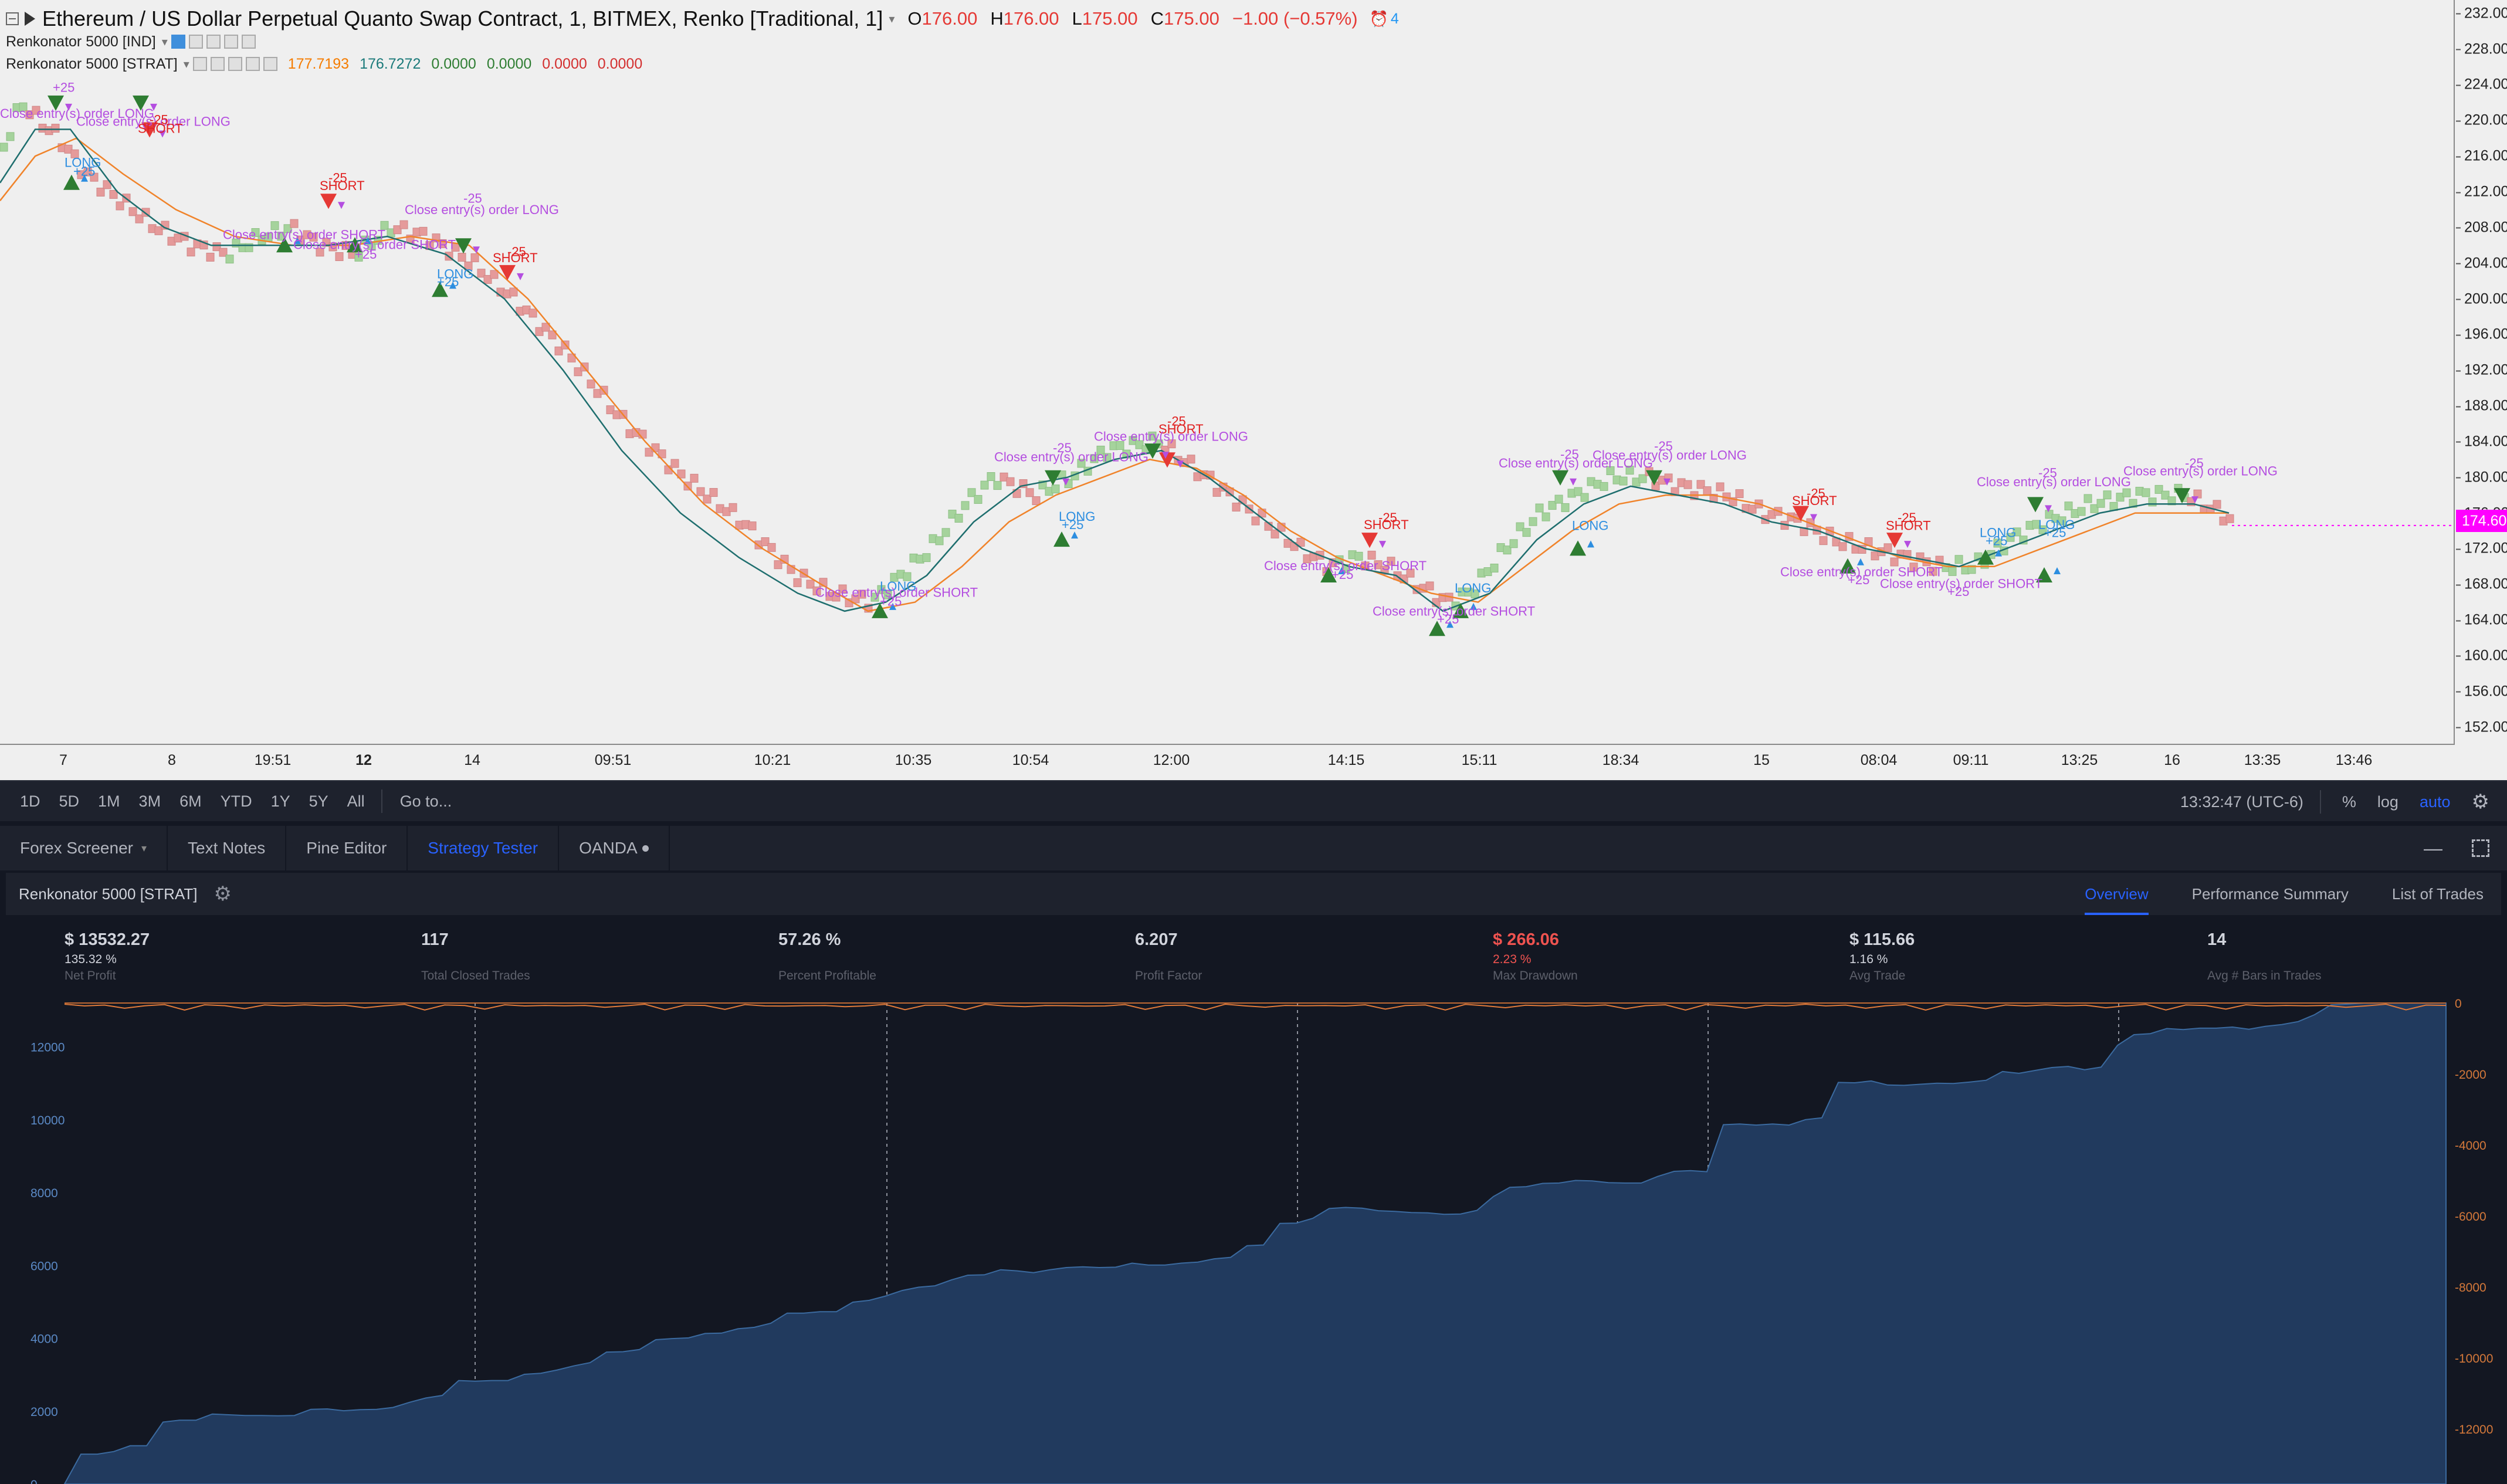 Image resolution: width=2507 pixels, height=1484 pixels. Describe the element at coordinates (1620, 760) in the screenshot. I see `time-tick-label: 18:34` at that location.